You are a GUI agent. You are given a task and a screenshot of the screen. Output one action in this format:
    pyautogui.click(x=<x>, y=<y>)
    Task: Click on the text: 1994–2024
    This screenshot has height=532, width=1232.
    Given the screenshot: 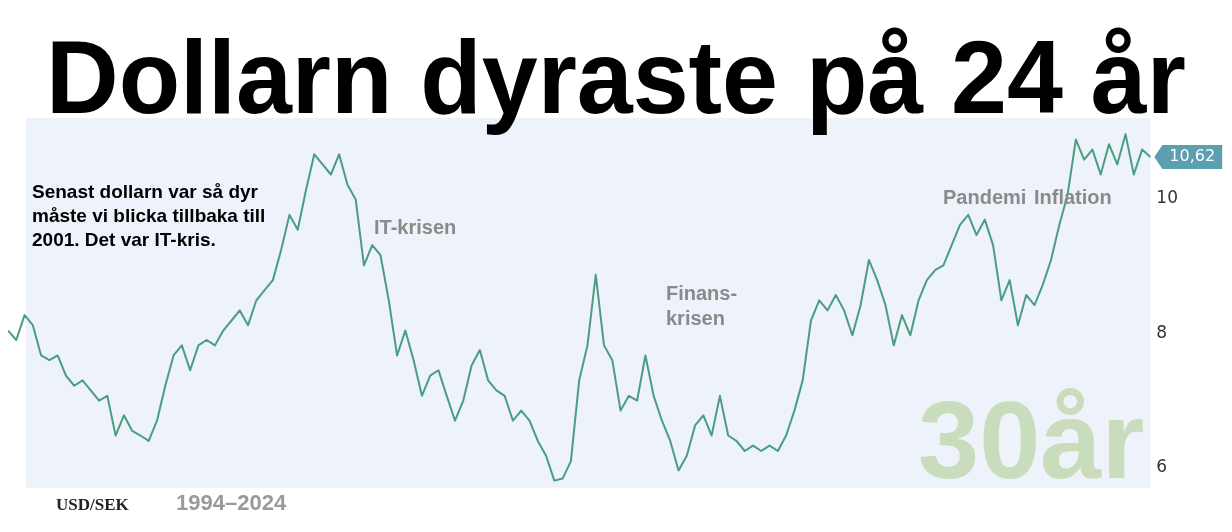 What is the action you would take?
    pyautogui.click(x=231, y=502)
    